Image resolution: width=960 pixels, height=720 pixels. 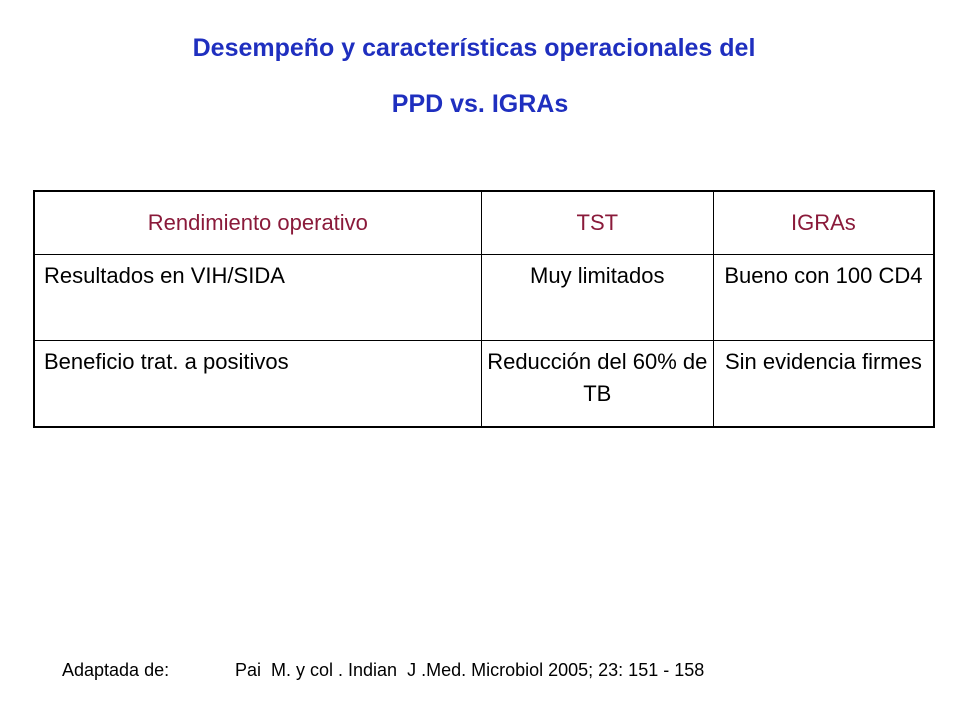 What do you see at coordinates (480, 104) in the screenshot?
I see `slide-title-line-2: PPD vs. IGRAs` at bounding box center [480, 104].